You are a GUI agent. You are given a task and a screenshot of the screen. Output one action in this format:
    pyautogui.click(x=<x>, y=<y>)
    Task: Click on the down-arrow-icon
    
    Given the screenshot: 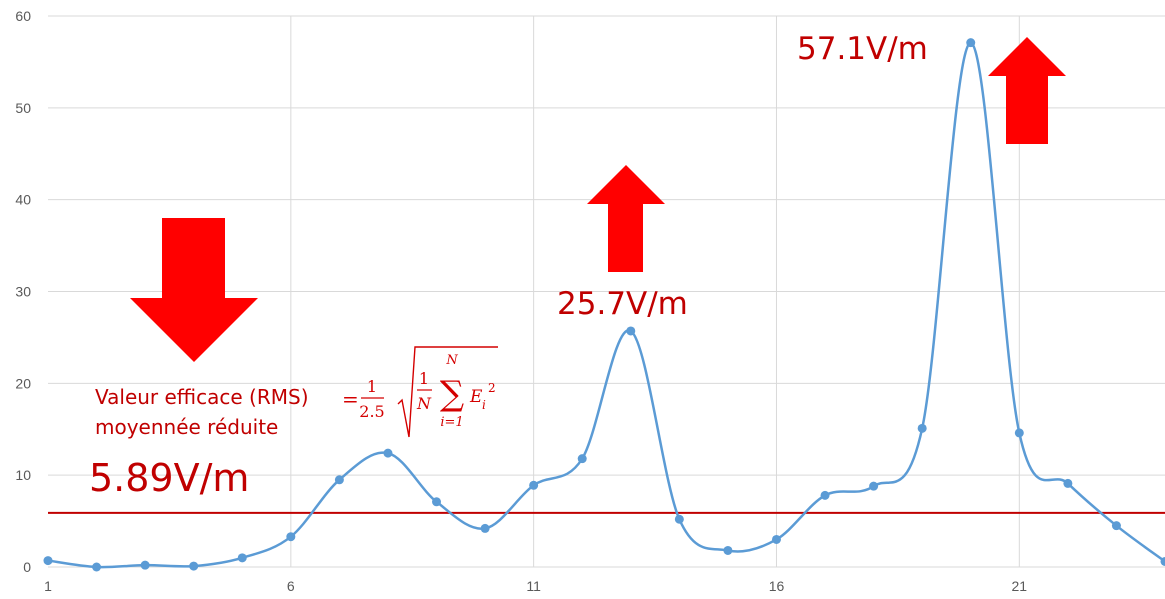 What is the action you would take?
    pyautogui.click(x=194, y=290)
    